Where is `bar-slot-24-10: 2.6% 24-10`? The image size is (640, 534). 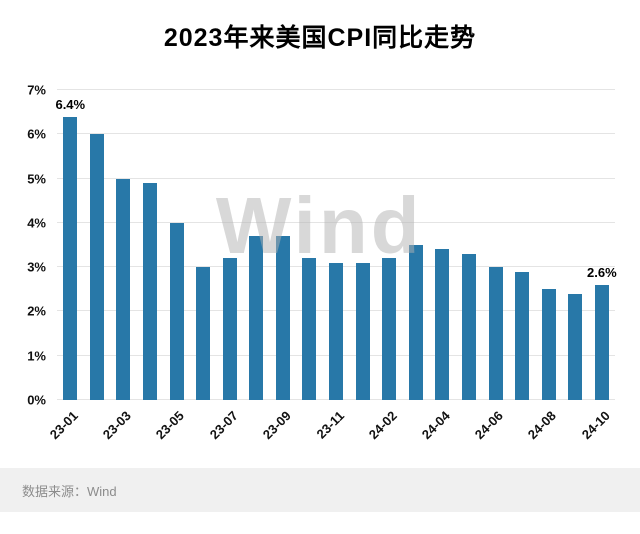
bar-slot-24-10: 2.6% 24-10 is located at coordinates (597, 266).